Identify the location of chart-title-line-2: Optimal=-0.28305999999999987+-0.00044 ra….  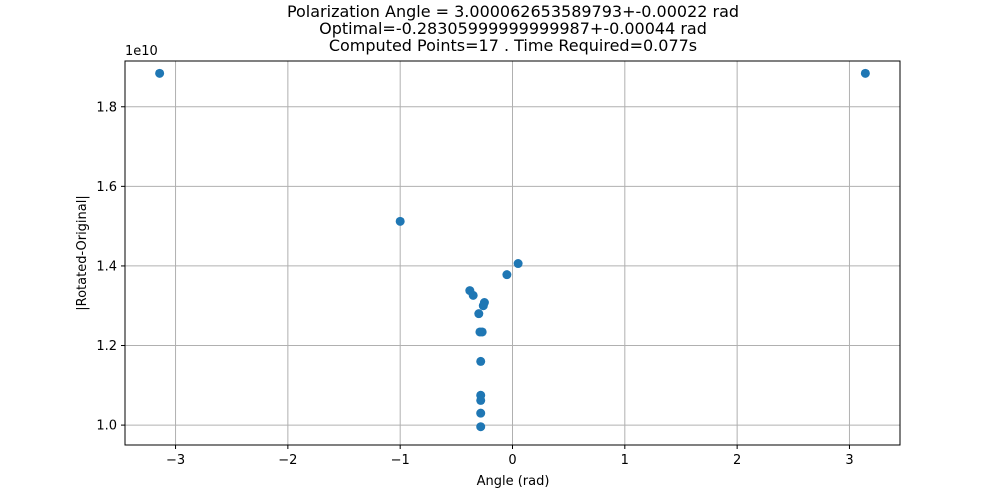
(513, 28).